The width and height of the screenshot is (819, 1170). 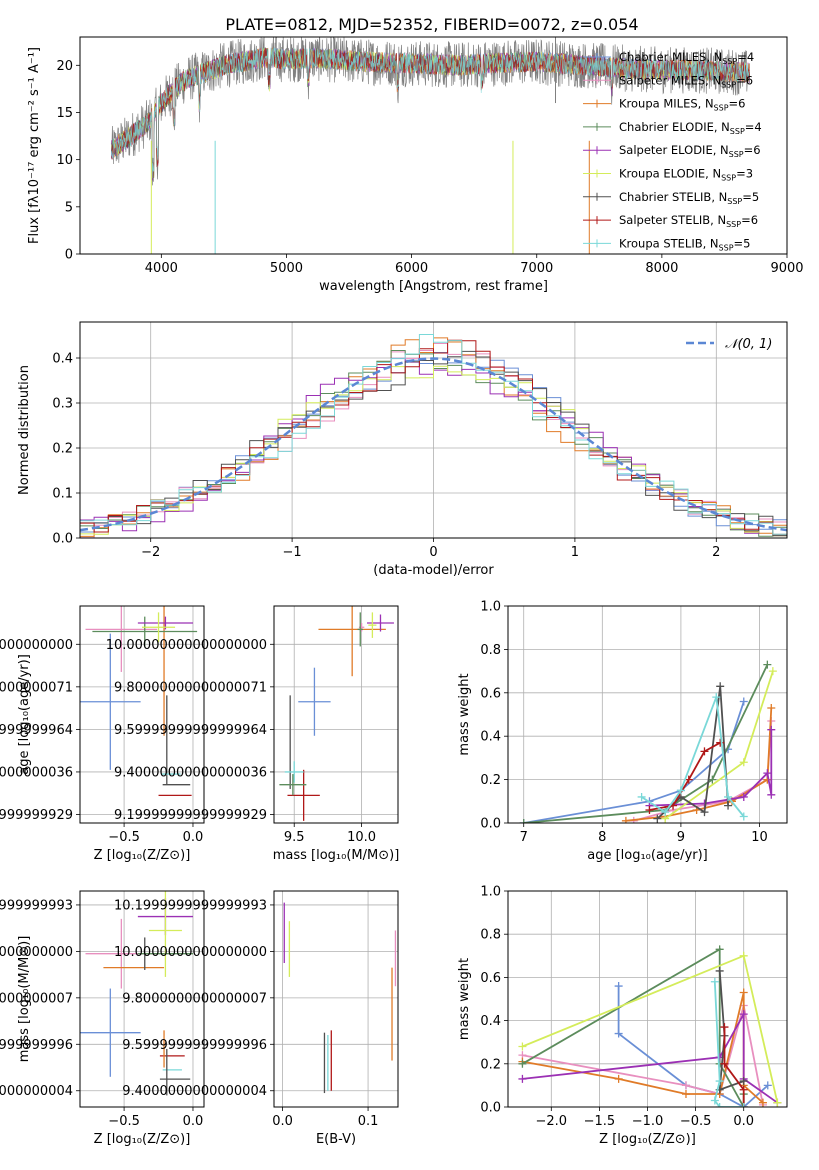 I want to click on legend-text: Salpeter MILES, N, so click(x=670, y=80).